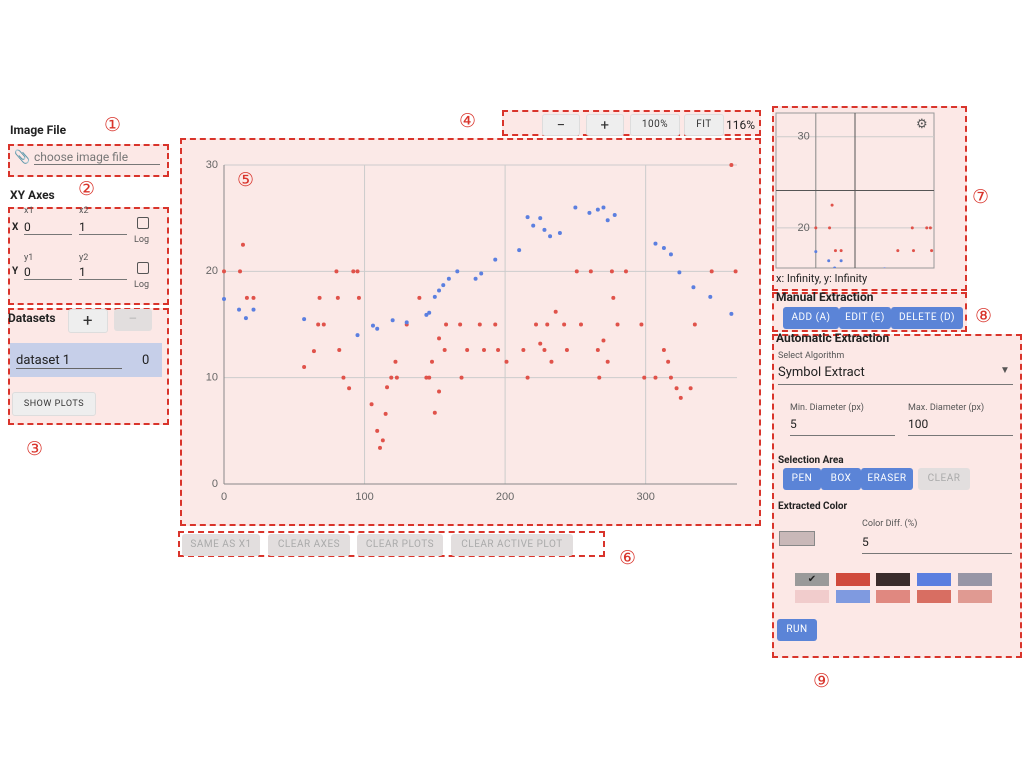  What do you see at coordinates (811, 356) in the screenshot?
I see `field-label: Select Algorithm` at bounding box center [811, 356].